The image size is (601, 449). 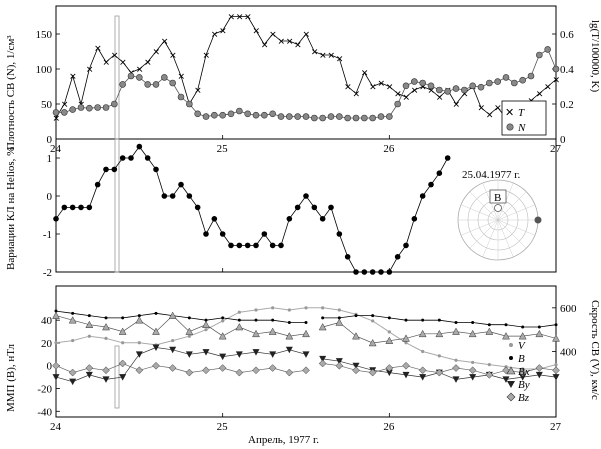 I want to click on x-tick-label: 25, so click(x=223, y=149).